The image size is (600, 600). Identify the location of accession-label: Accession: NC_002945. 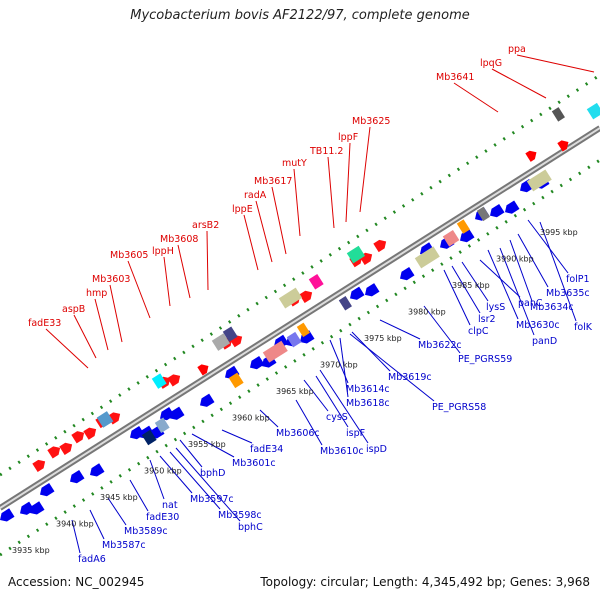
(76, 582).